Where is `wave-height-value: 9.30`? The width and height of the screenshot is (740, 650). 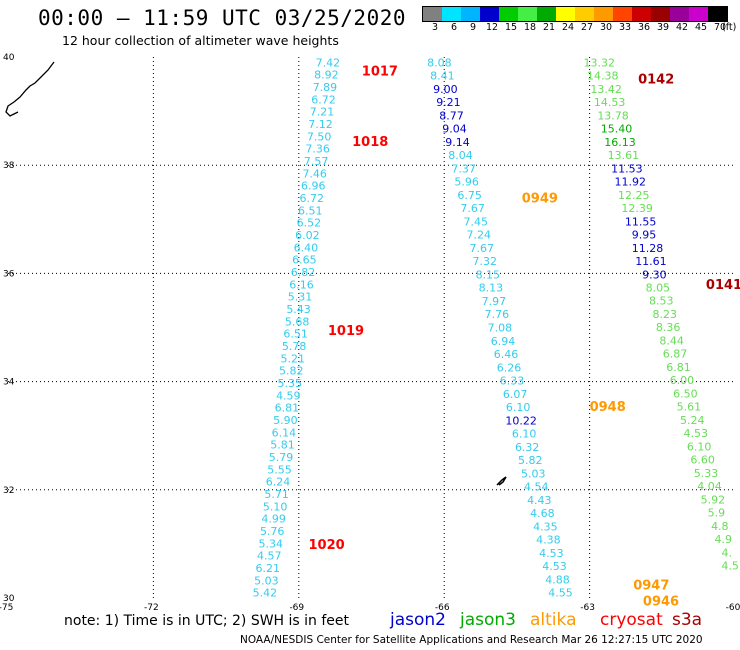
wave-height-value: 9.30 is located at coordinates (654, 274).